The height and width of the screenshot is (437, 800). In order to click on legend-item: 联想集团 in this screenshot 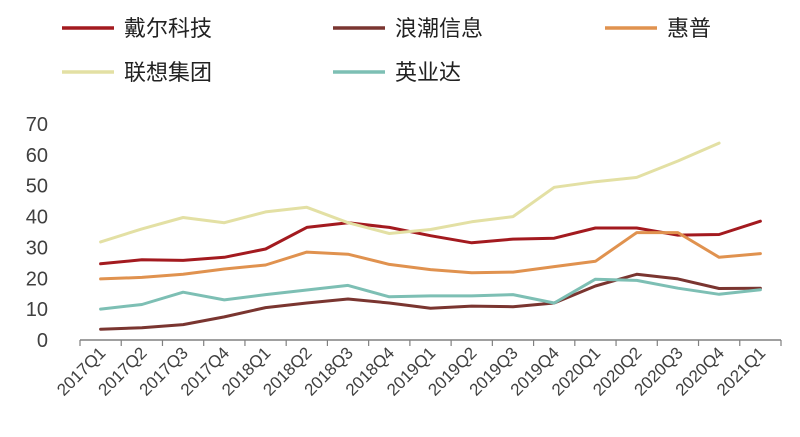, I will do `click(137, 73)`.